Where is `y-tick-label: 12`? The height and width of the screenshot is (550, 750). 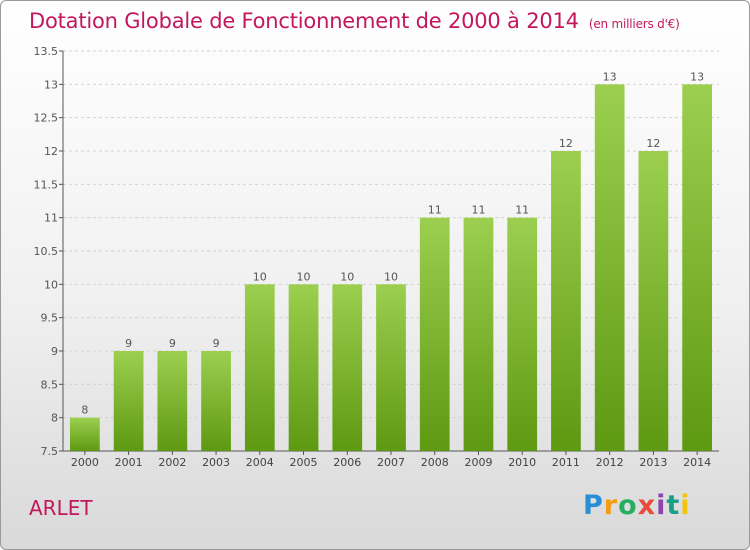
y-tick-label: 12 is located at coordinates (51, 151).